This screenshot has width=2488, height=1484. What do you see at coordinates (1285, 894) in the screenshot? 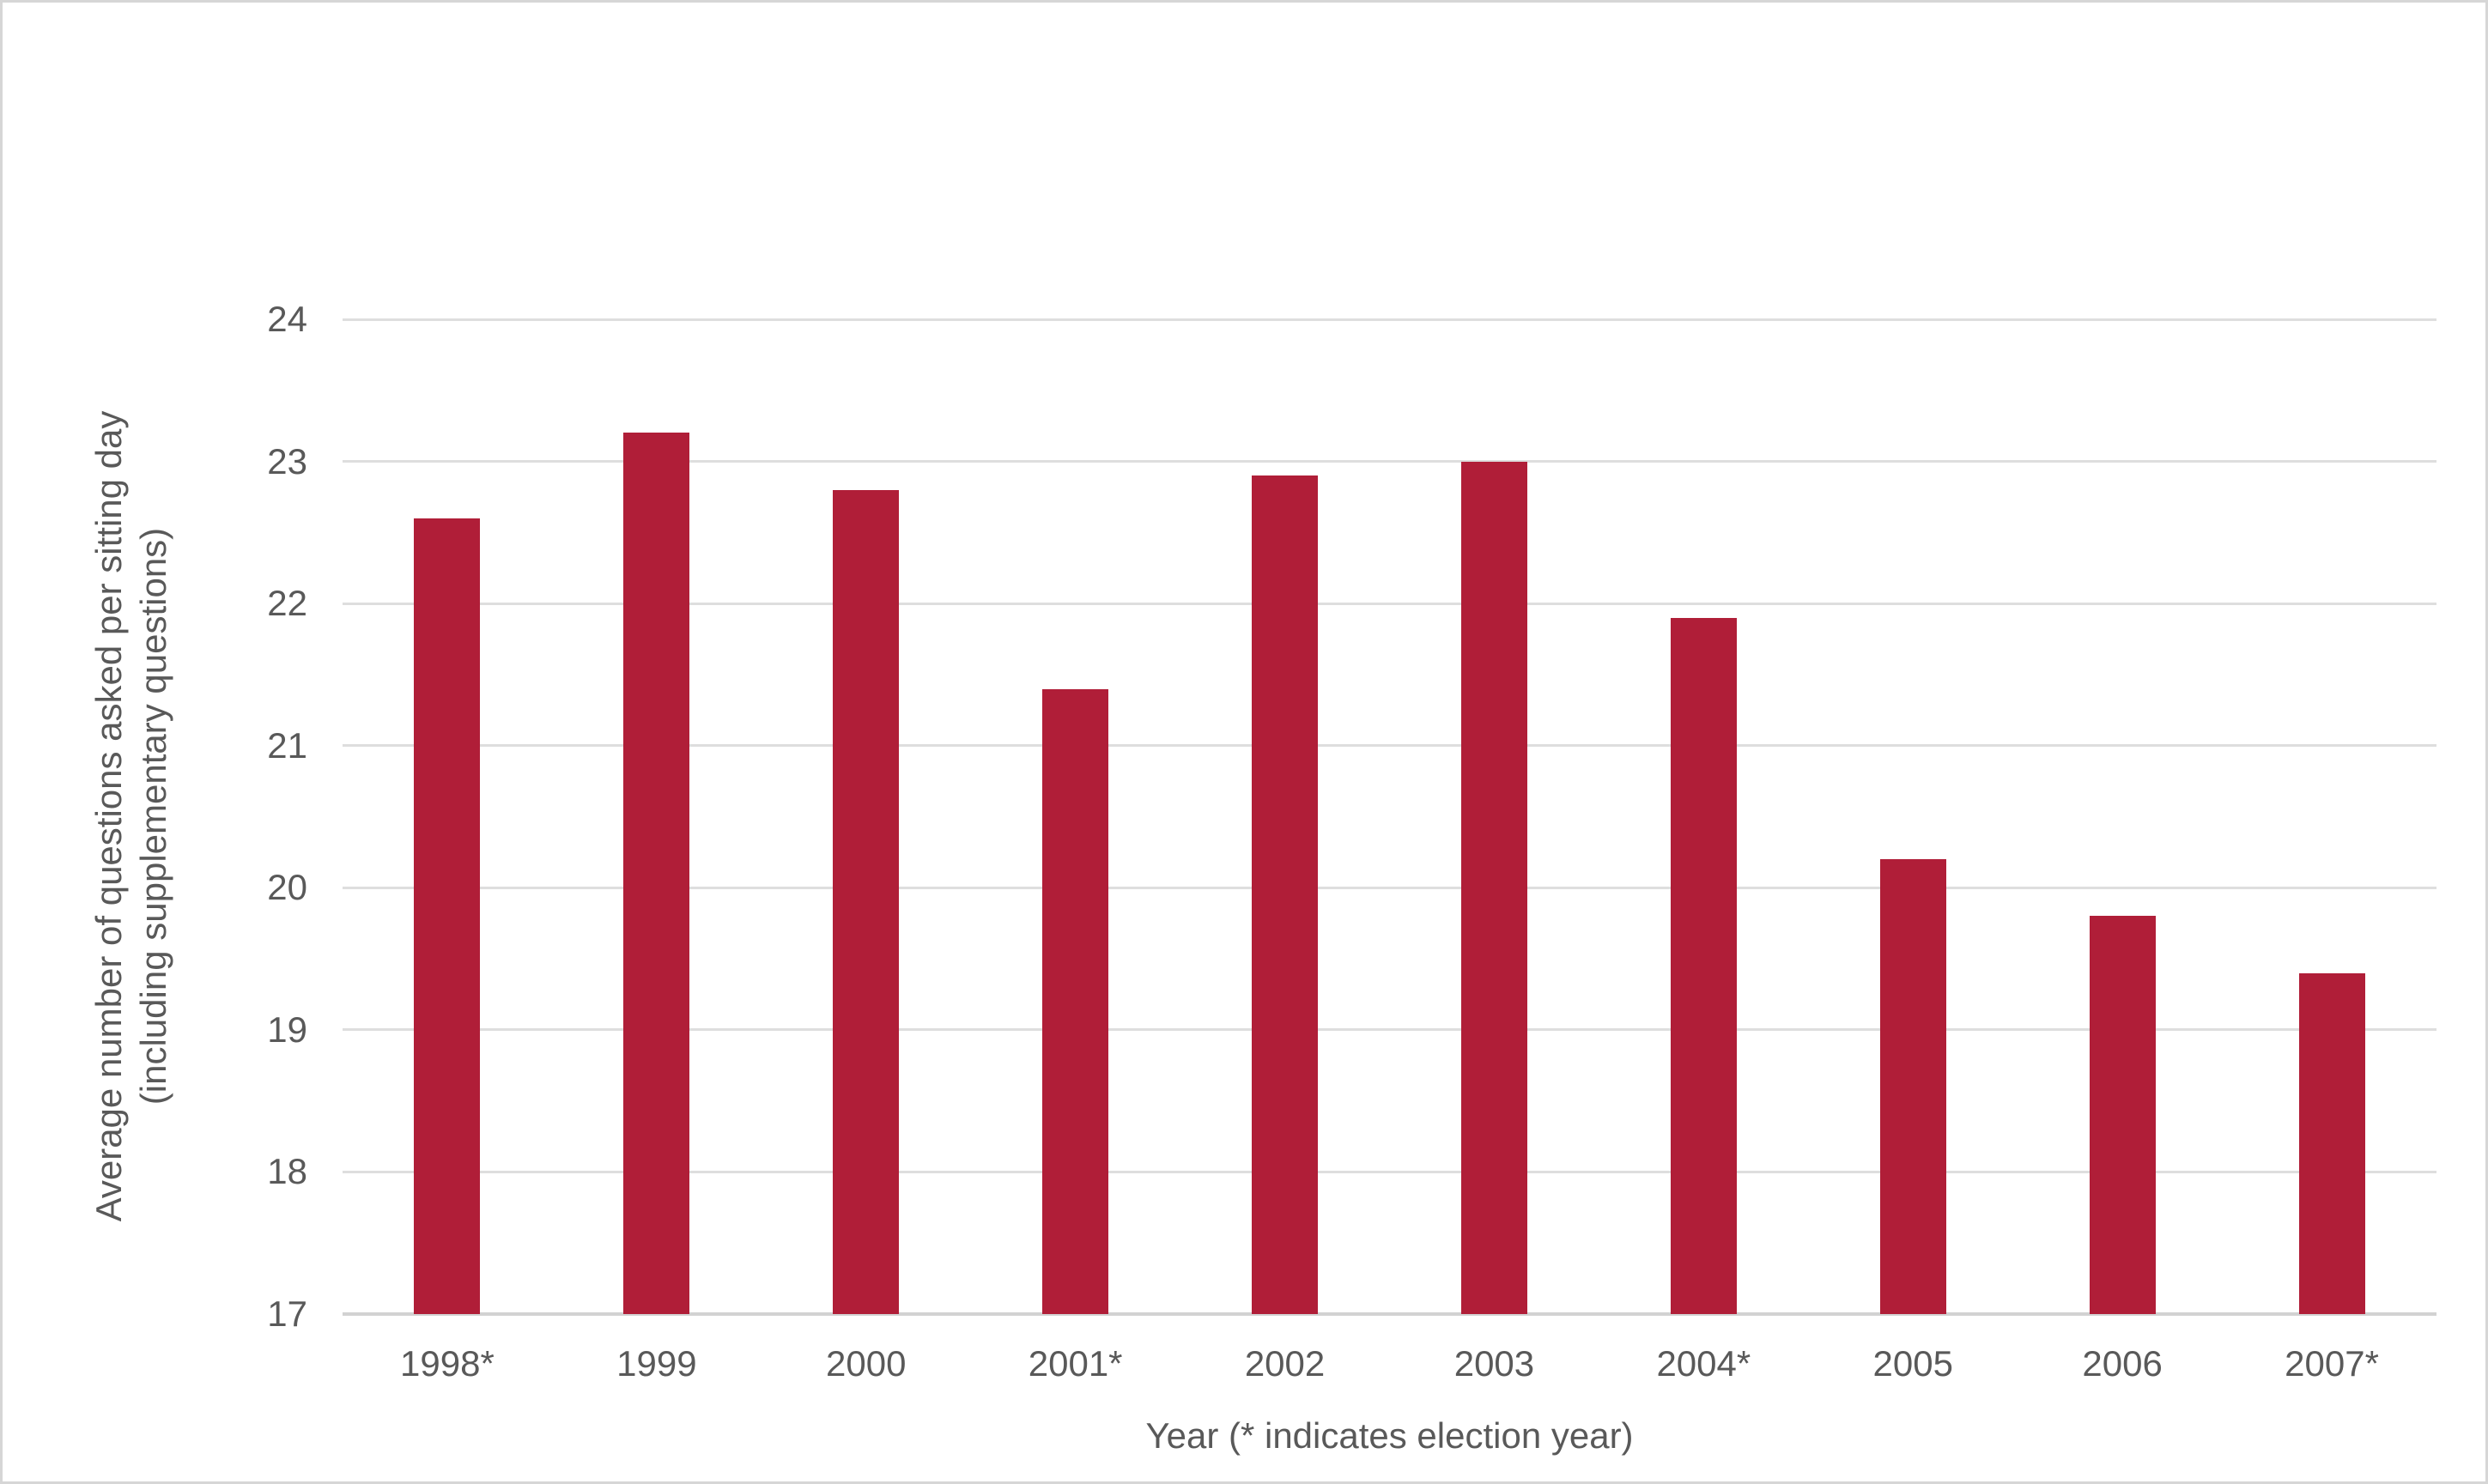
I see `bar-2002` at bounding box center [1285, 894].